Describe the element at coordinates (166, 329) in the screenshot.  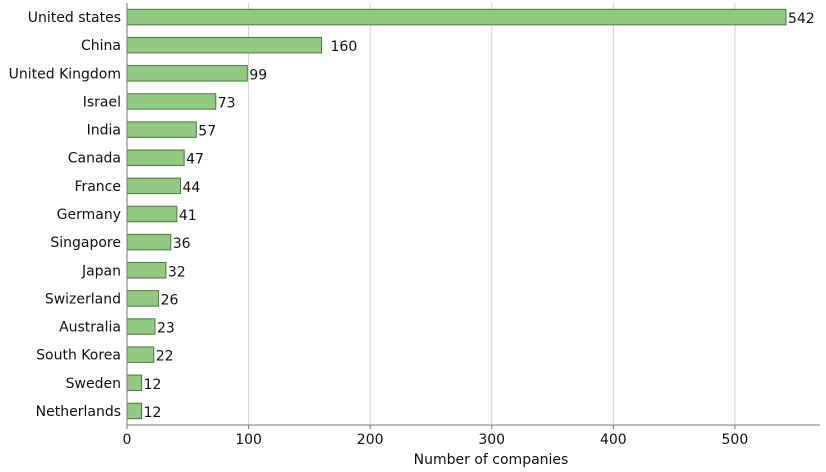
I see `value-label: 23` at that location.